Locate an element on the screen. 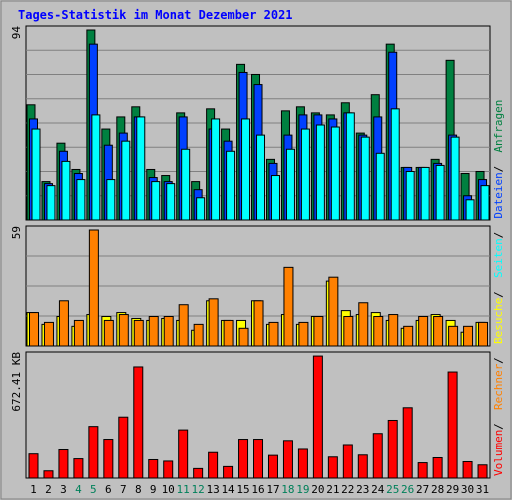  x-tick-label: 24 is located at coordinates (378, 489).